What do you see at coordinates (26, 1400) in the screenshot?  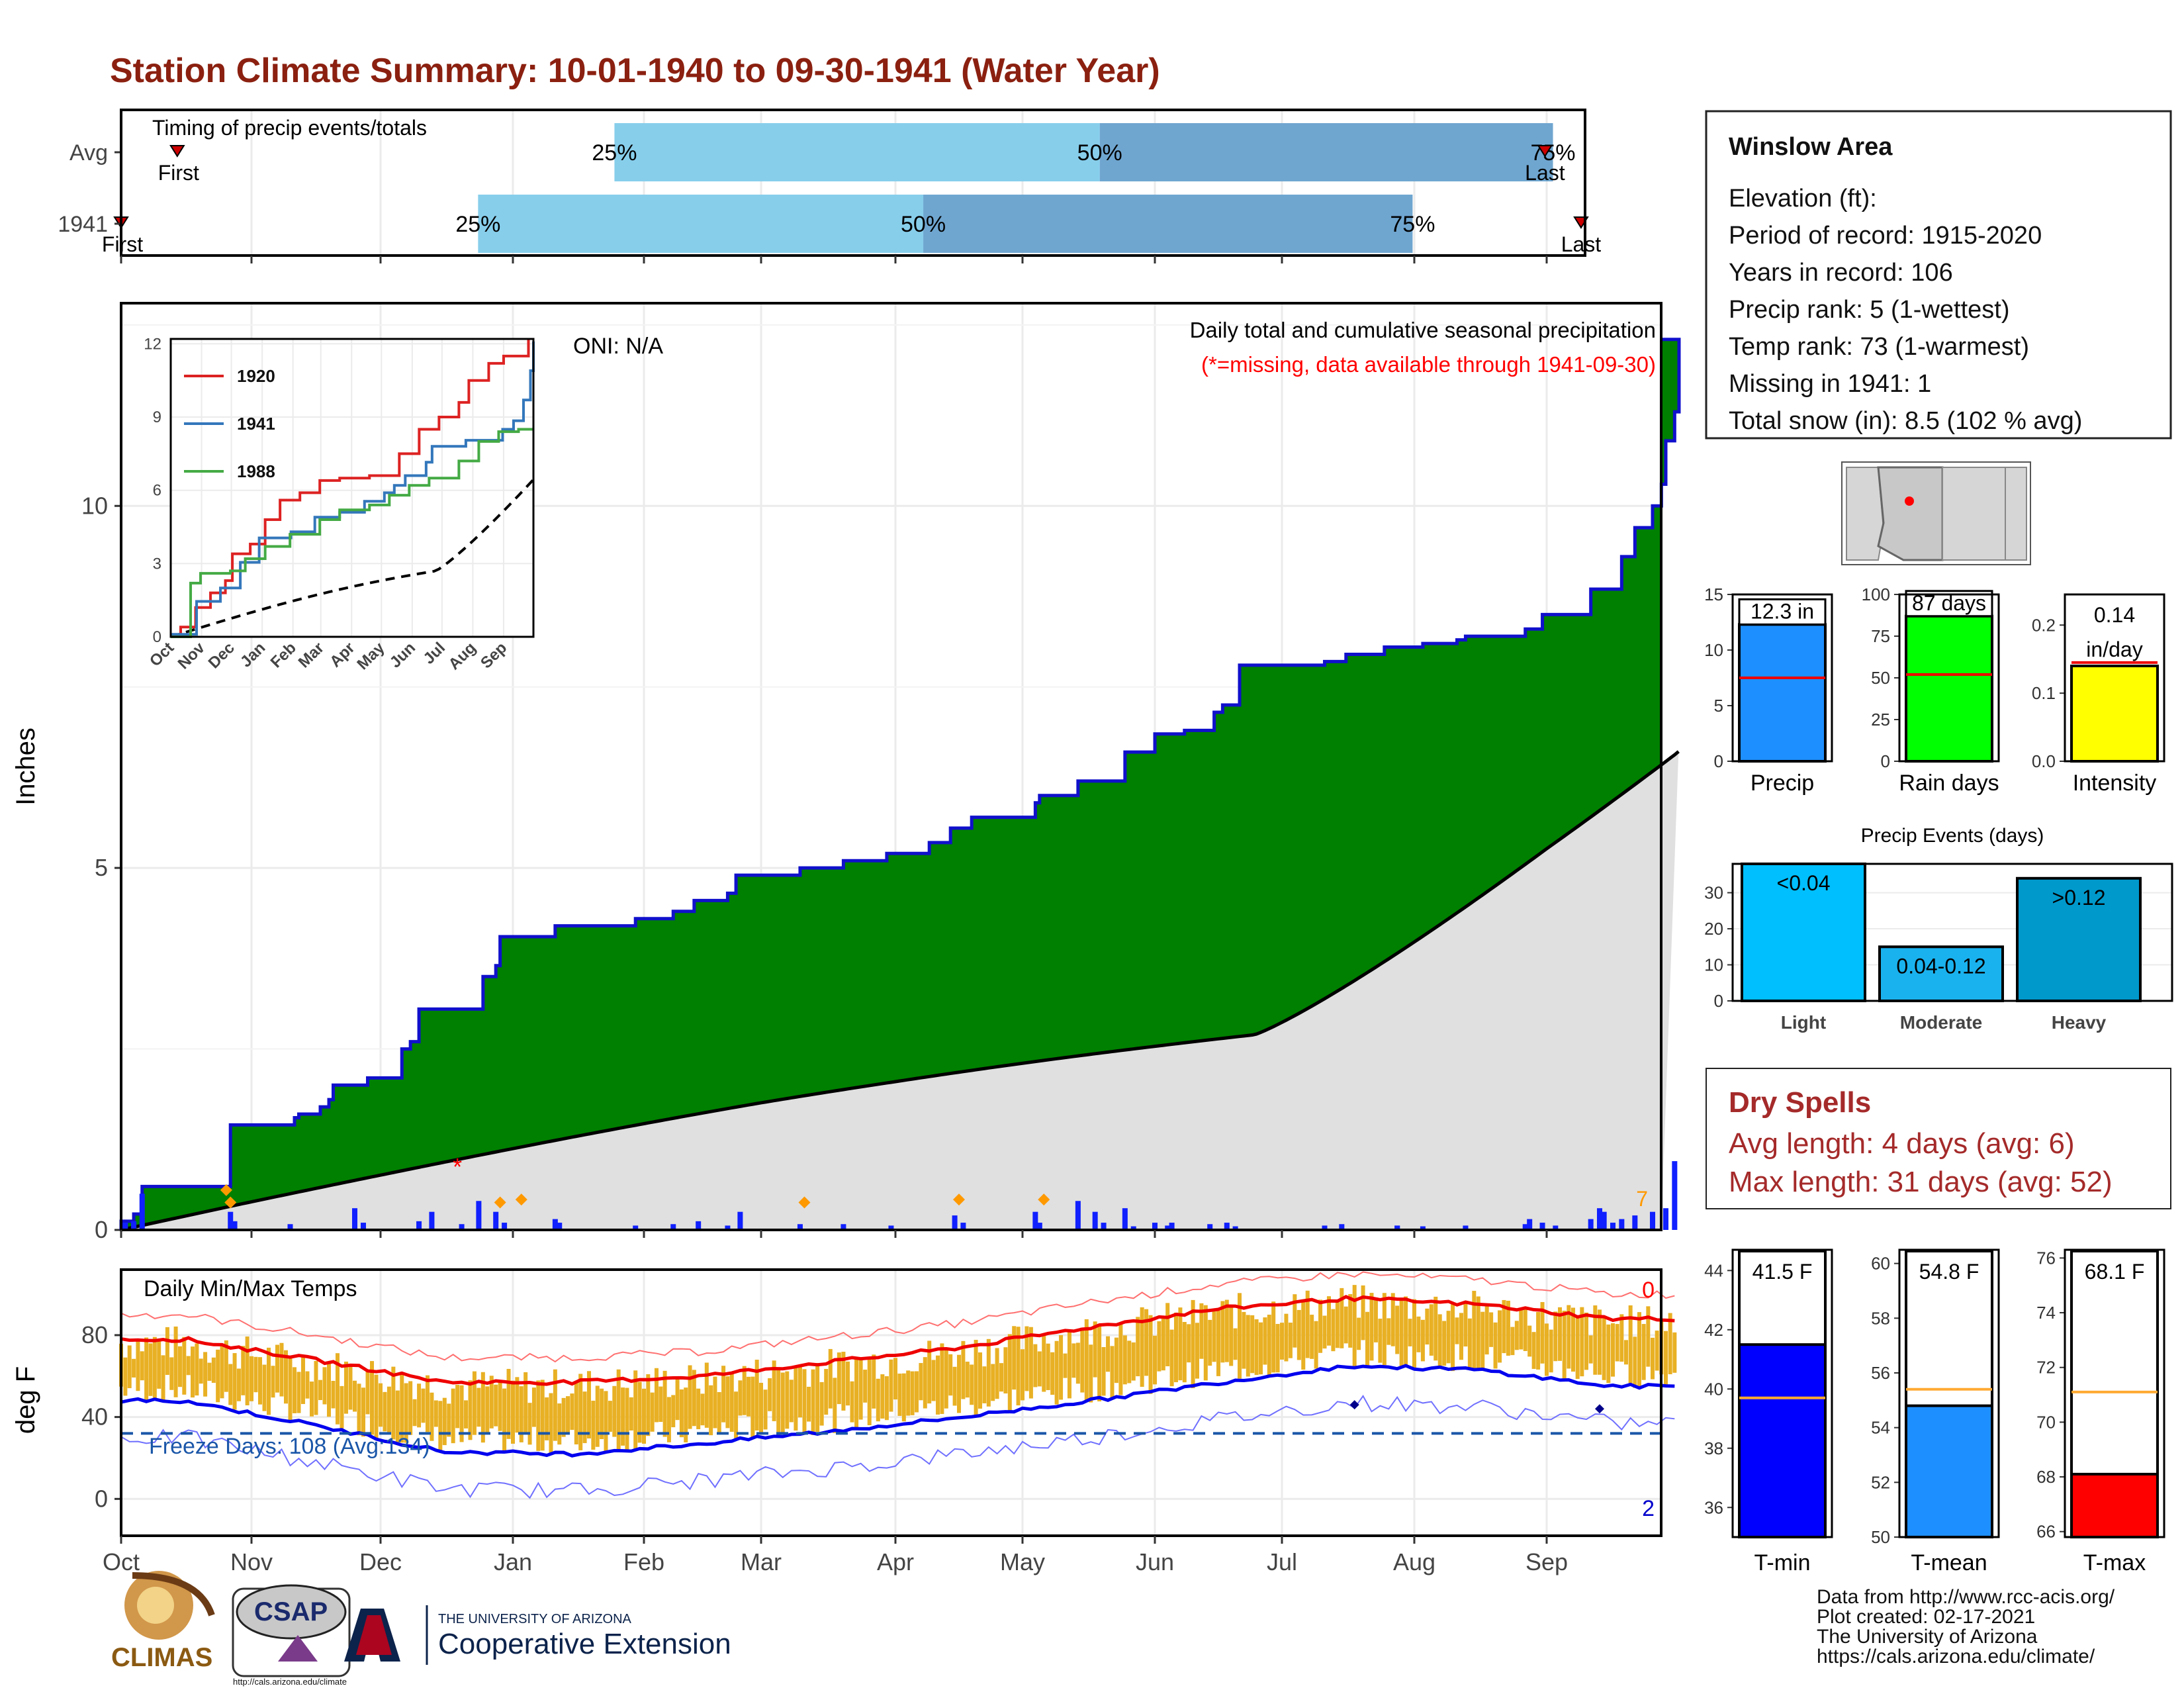 I see `temp-y-axis-title: deg F` at bounding box center [26, 1400].